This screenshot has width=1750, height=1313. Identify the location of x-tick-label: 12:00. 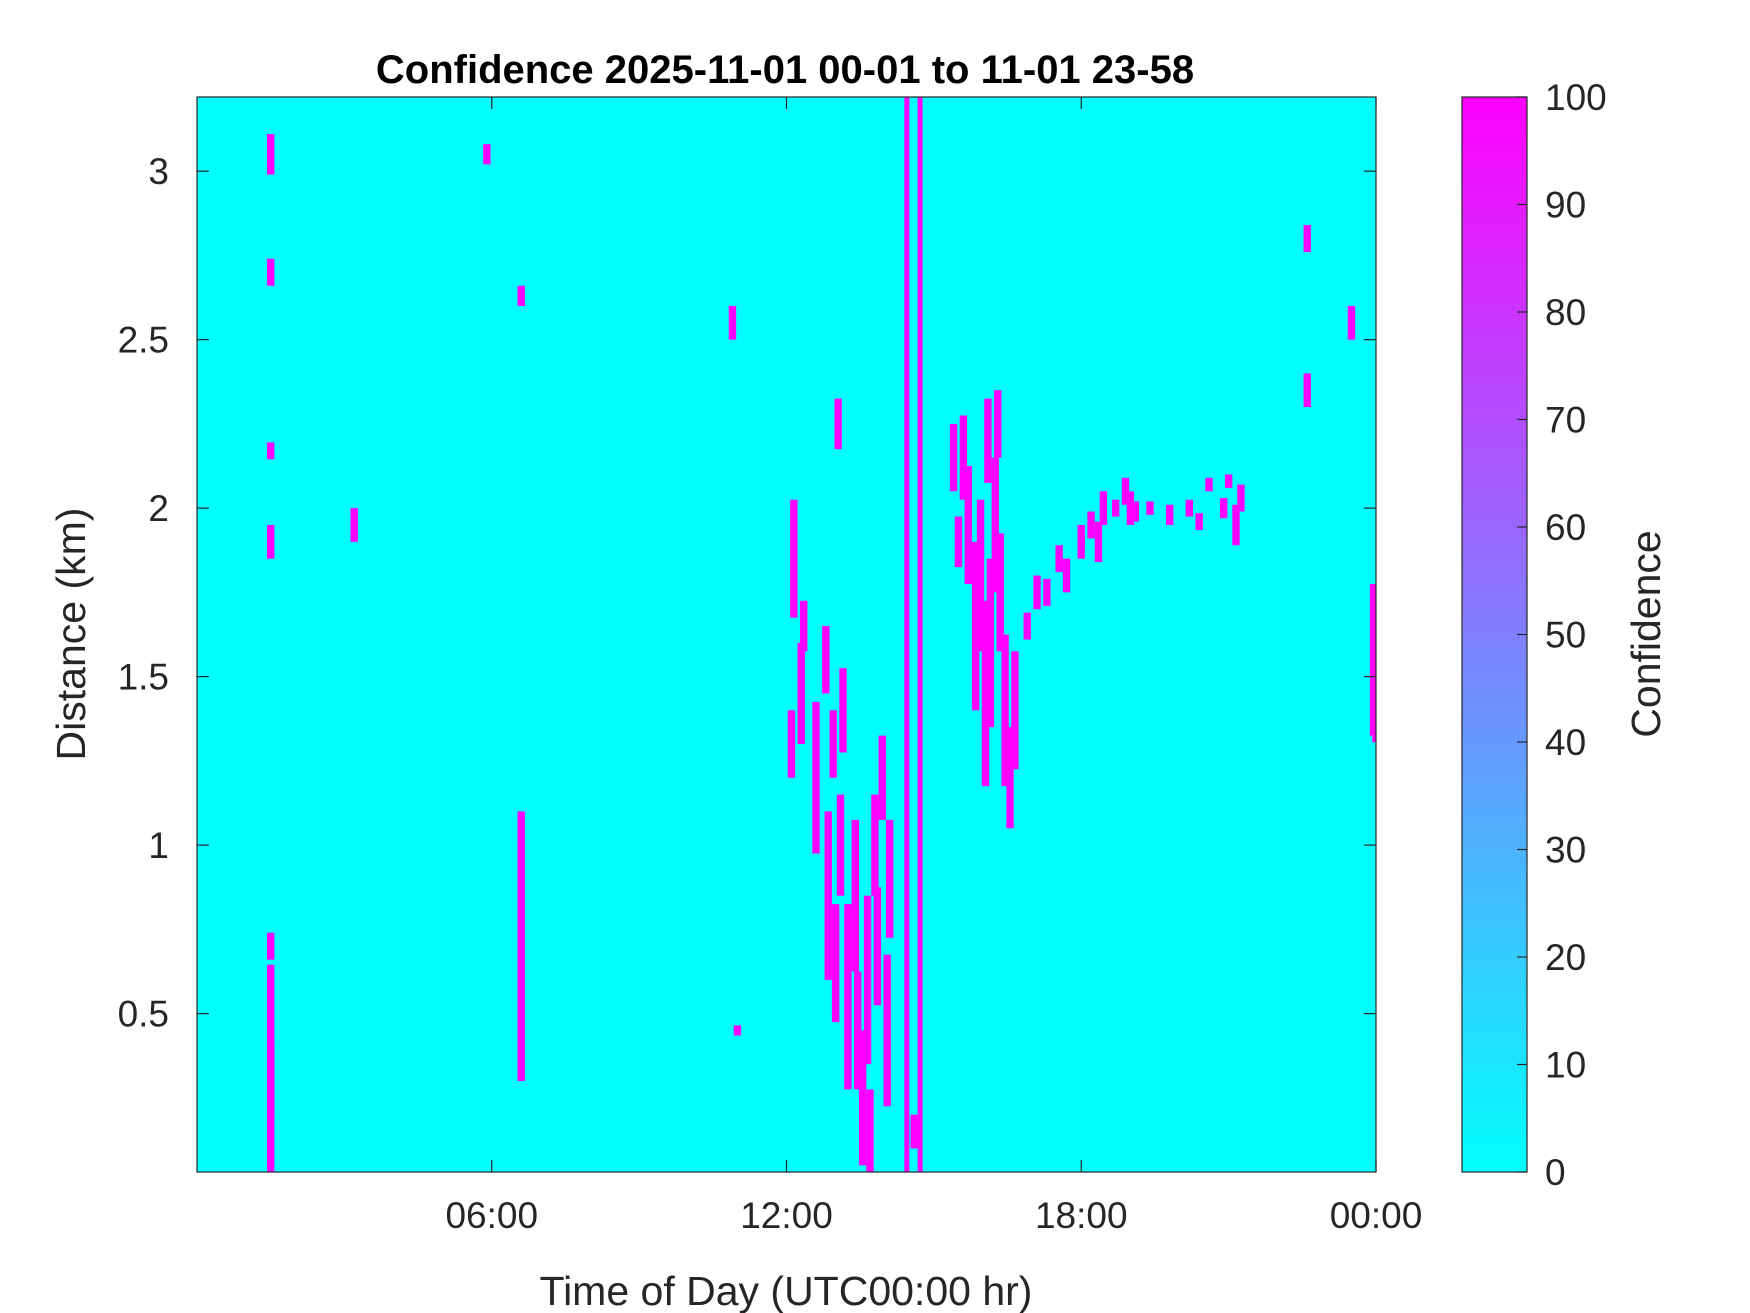
(786, 1215).